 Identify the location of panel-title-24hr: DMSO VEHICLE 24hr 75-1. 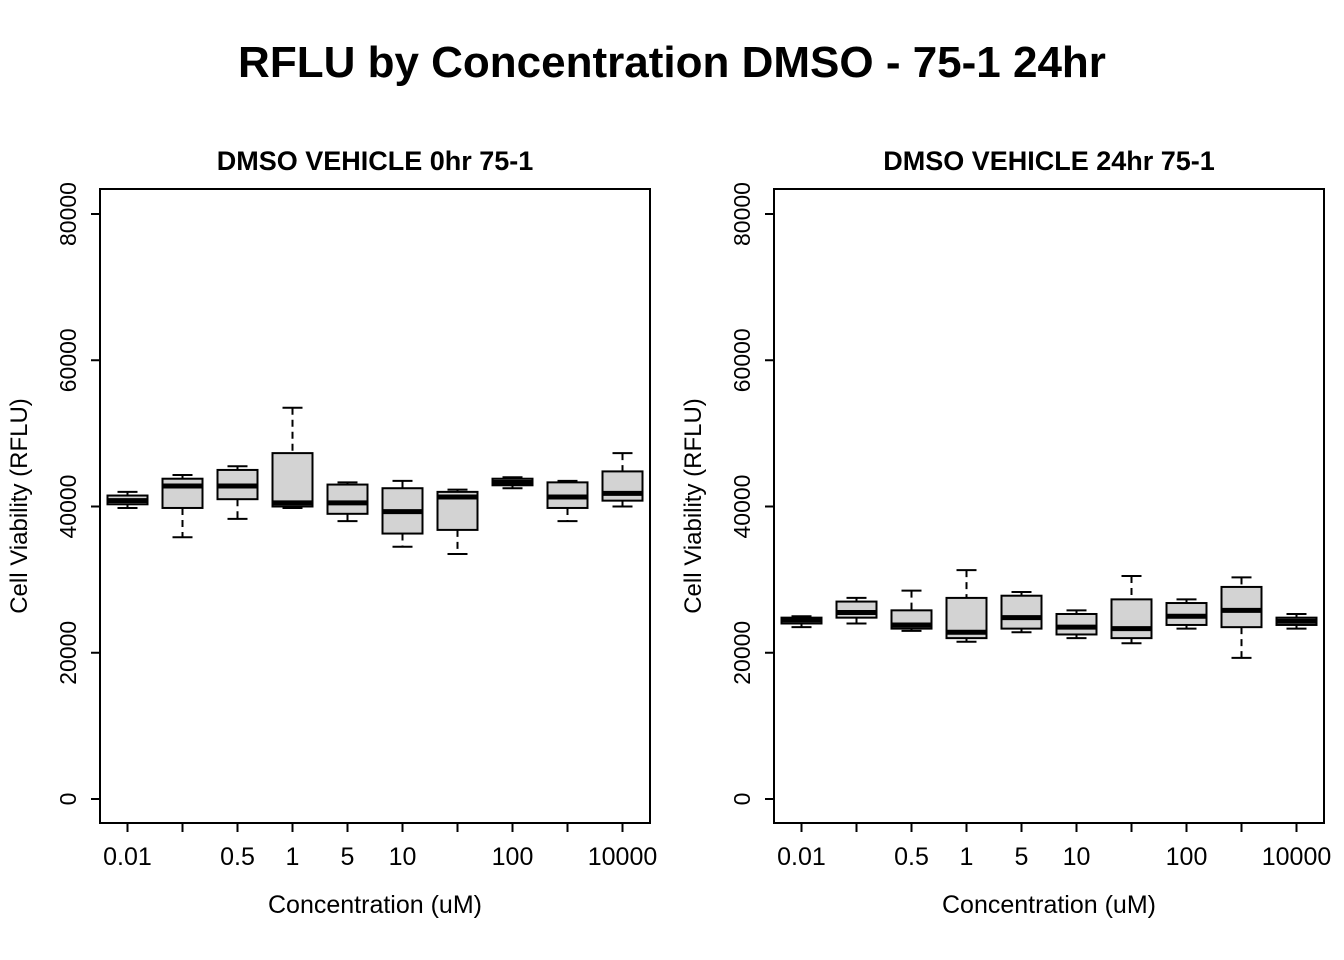
(1049, 161).